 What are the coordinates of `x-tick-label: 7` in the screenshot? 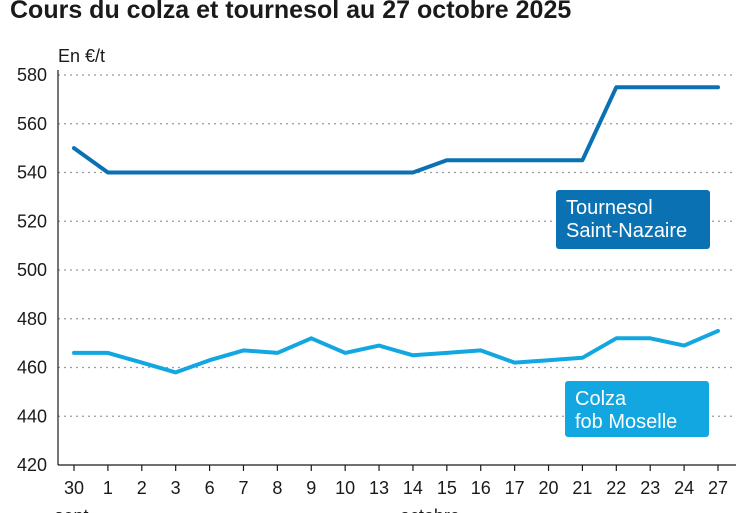 It's located at (243, 488).